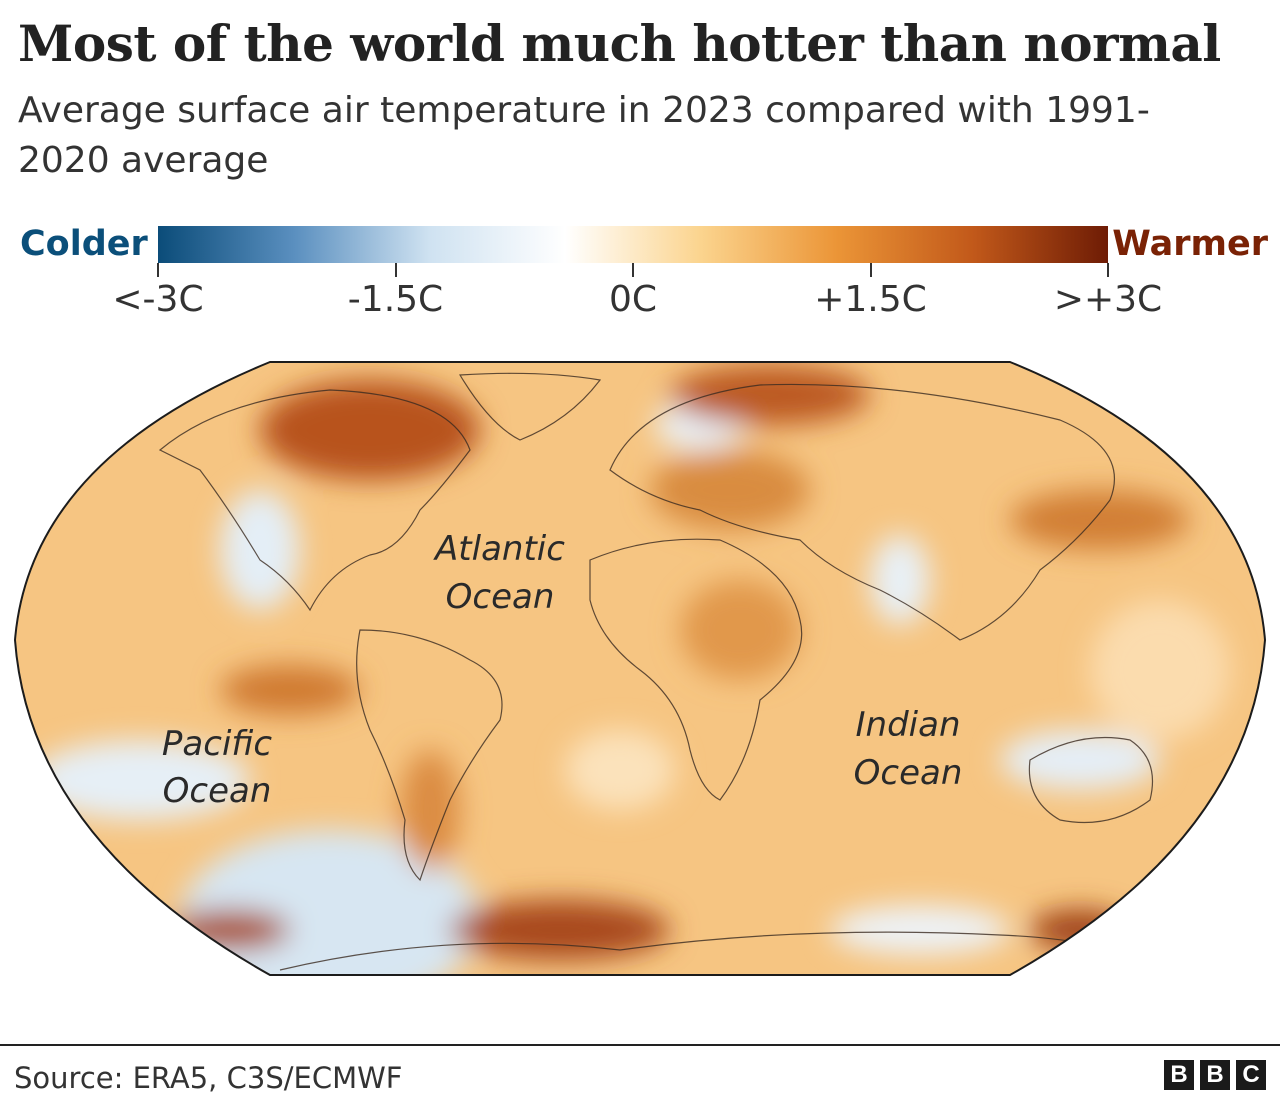 The image size is (1280, 1106). What do you see at coordinates (499, 549) in the screenshot?
I see `atlantic-ocean-label-line1: Atlantic` at bounding box center [499, 549].